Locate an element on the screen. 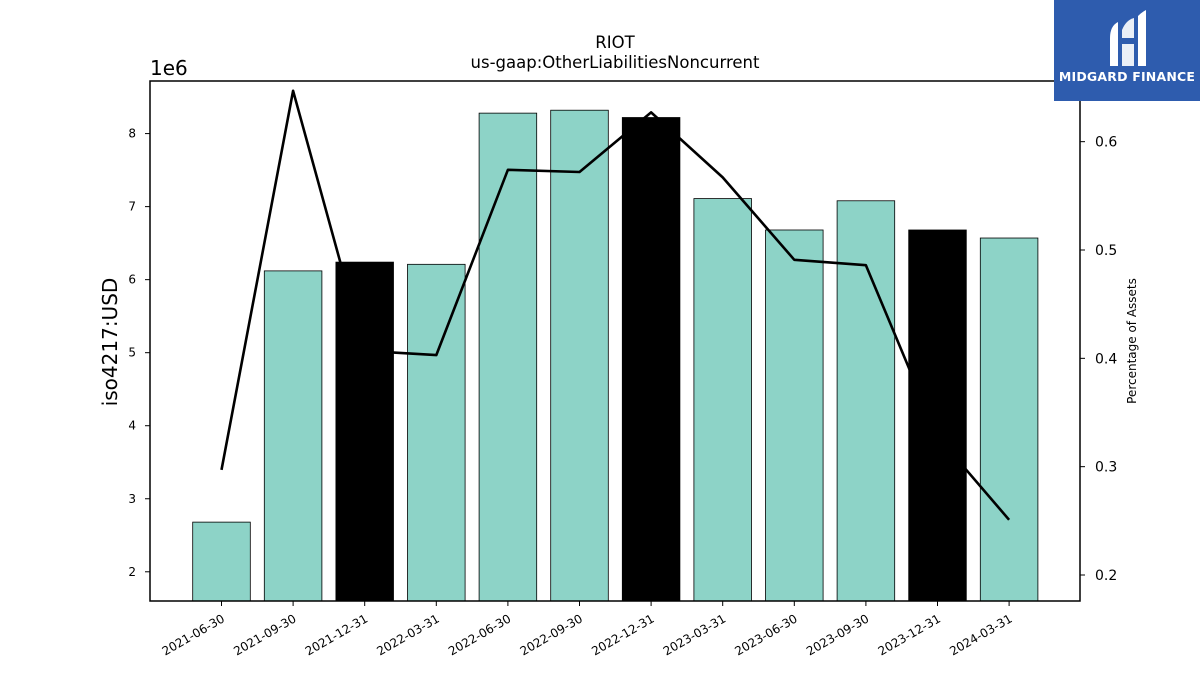  y-tick-label: 6 is located at coordinates (132, 280).